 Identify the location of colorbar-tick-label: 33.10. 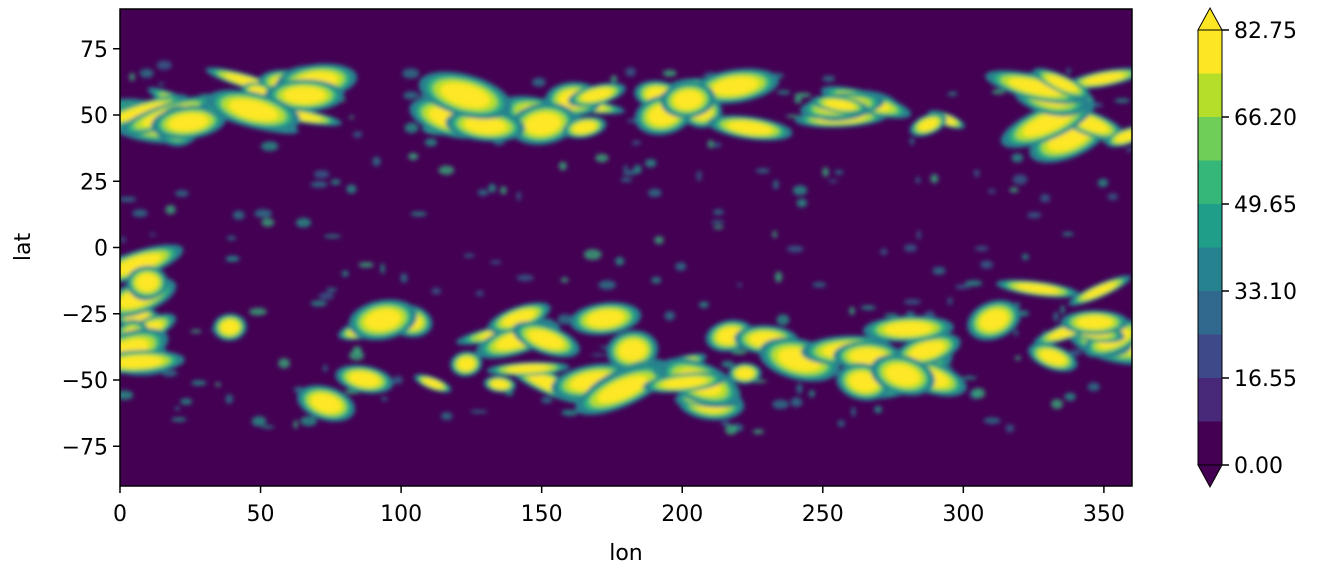
(1265, 292).